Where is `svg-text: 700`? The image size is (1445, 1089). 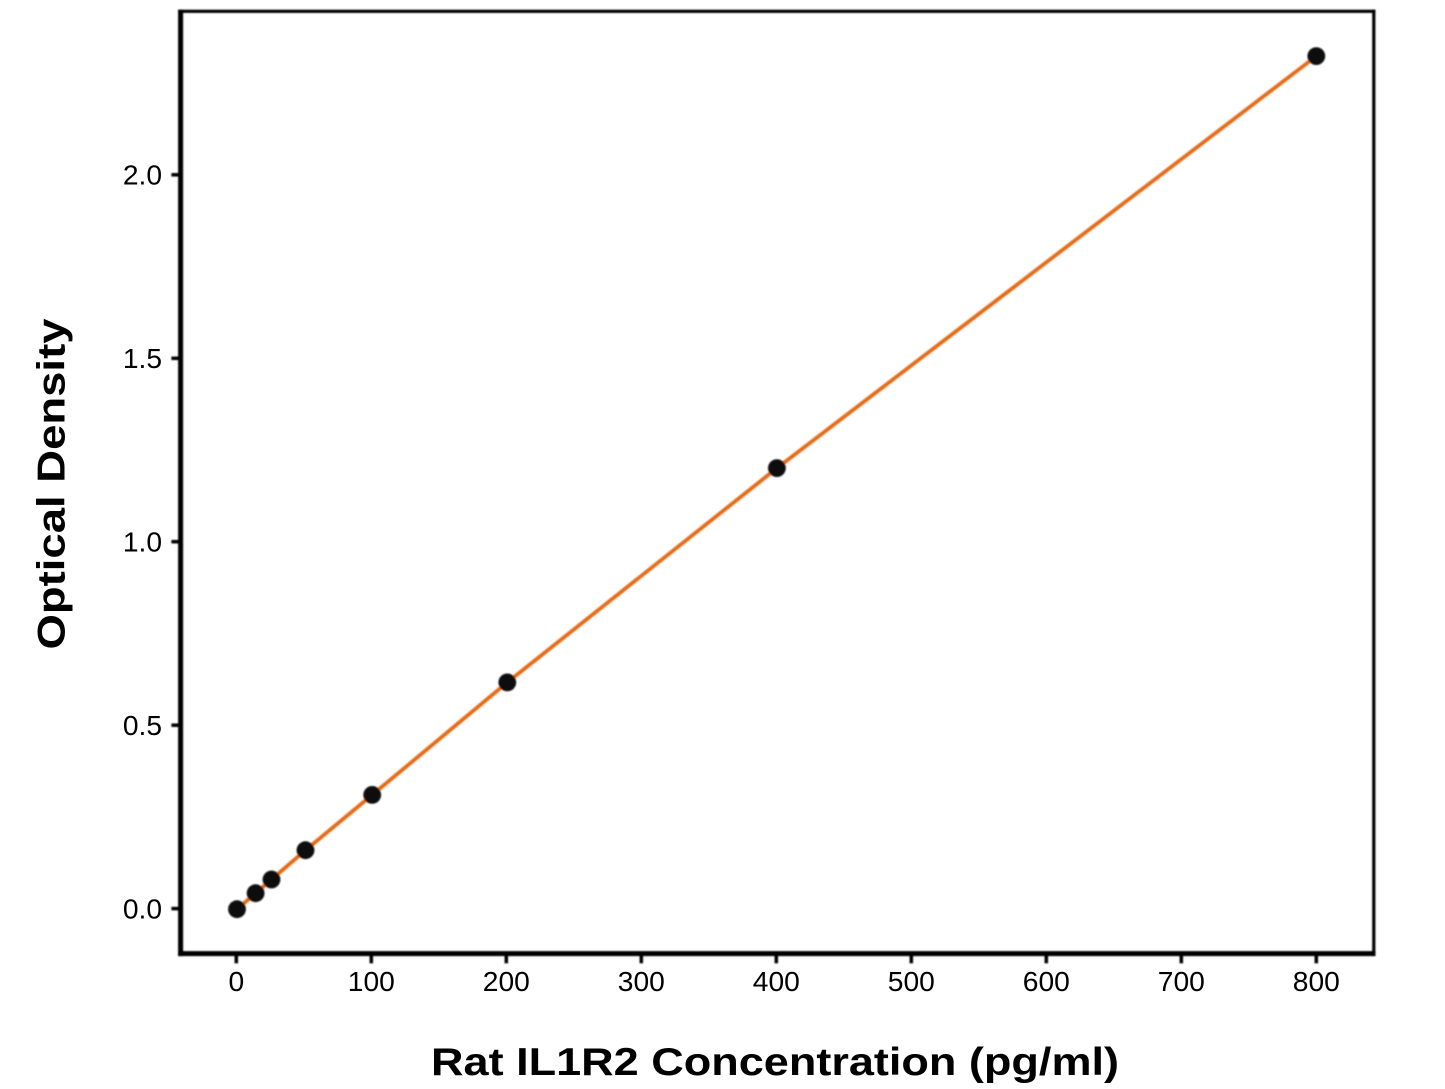 svg-text: 700 is located at coordinates (1181, 981).